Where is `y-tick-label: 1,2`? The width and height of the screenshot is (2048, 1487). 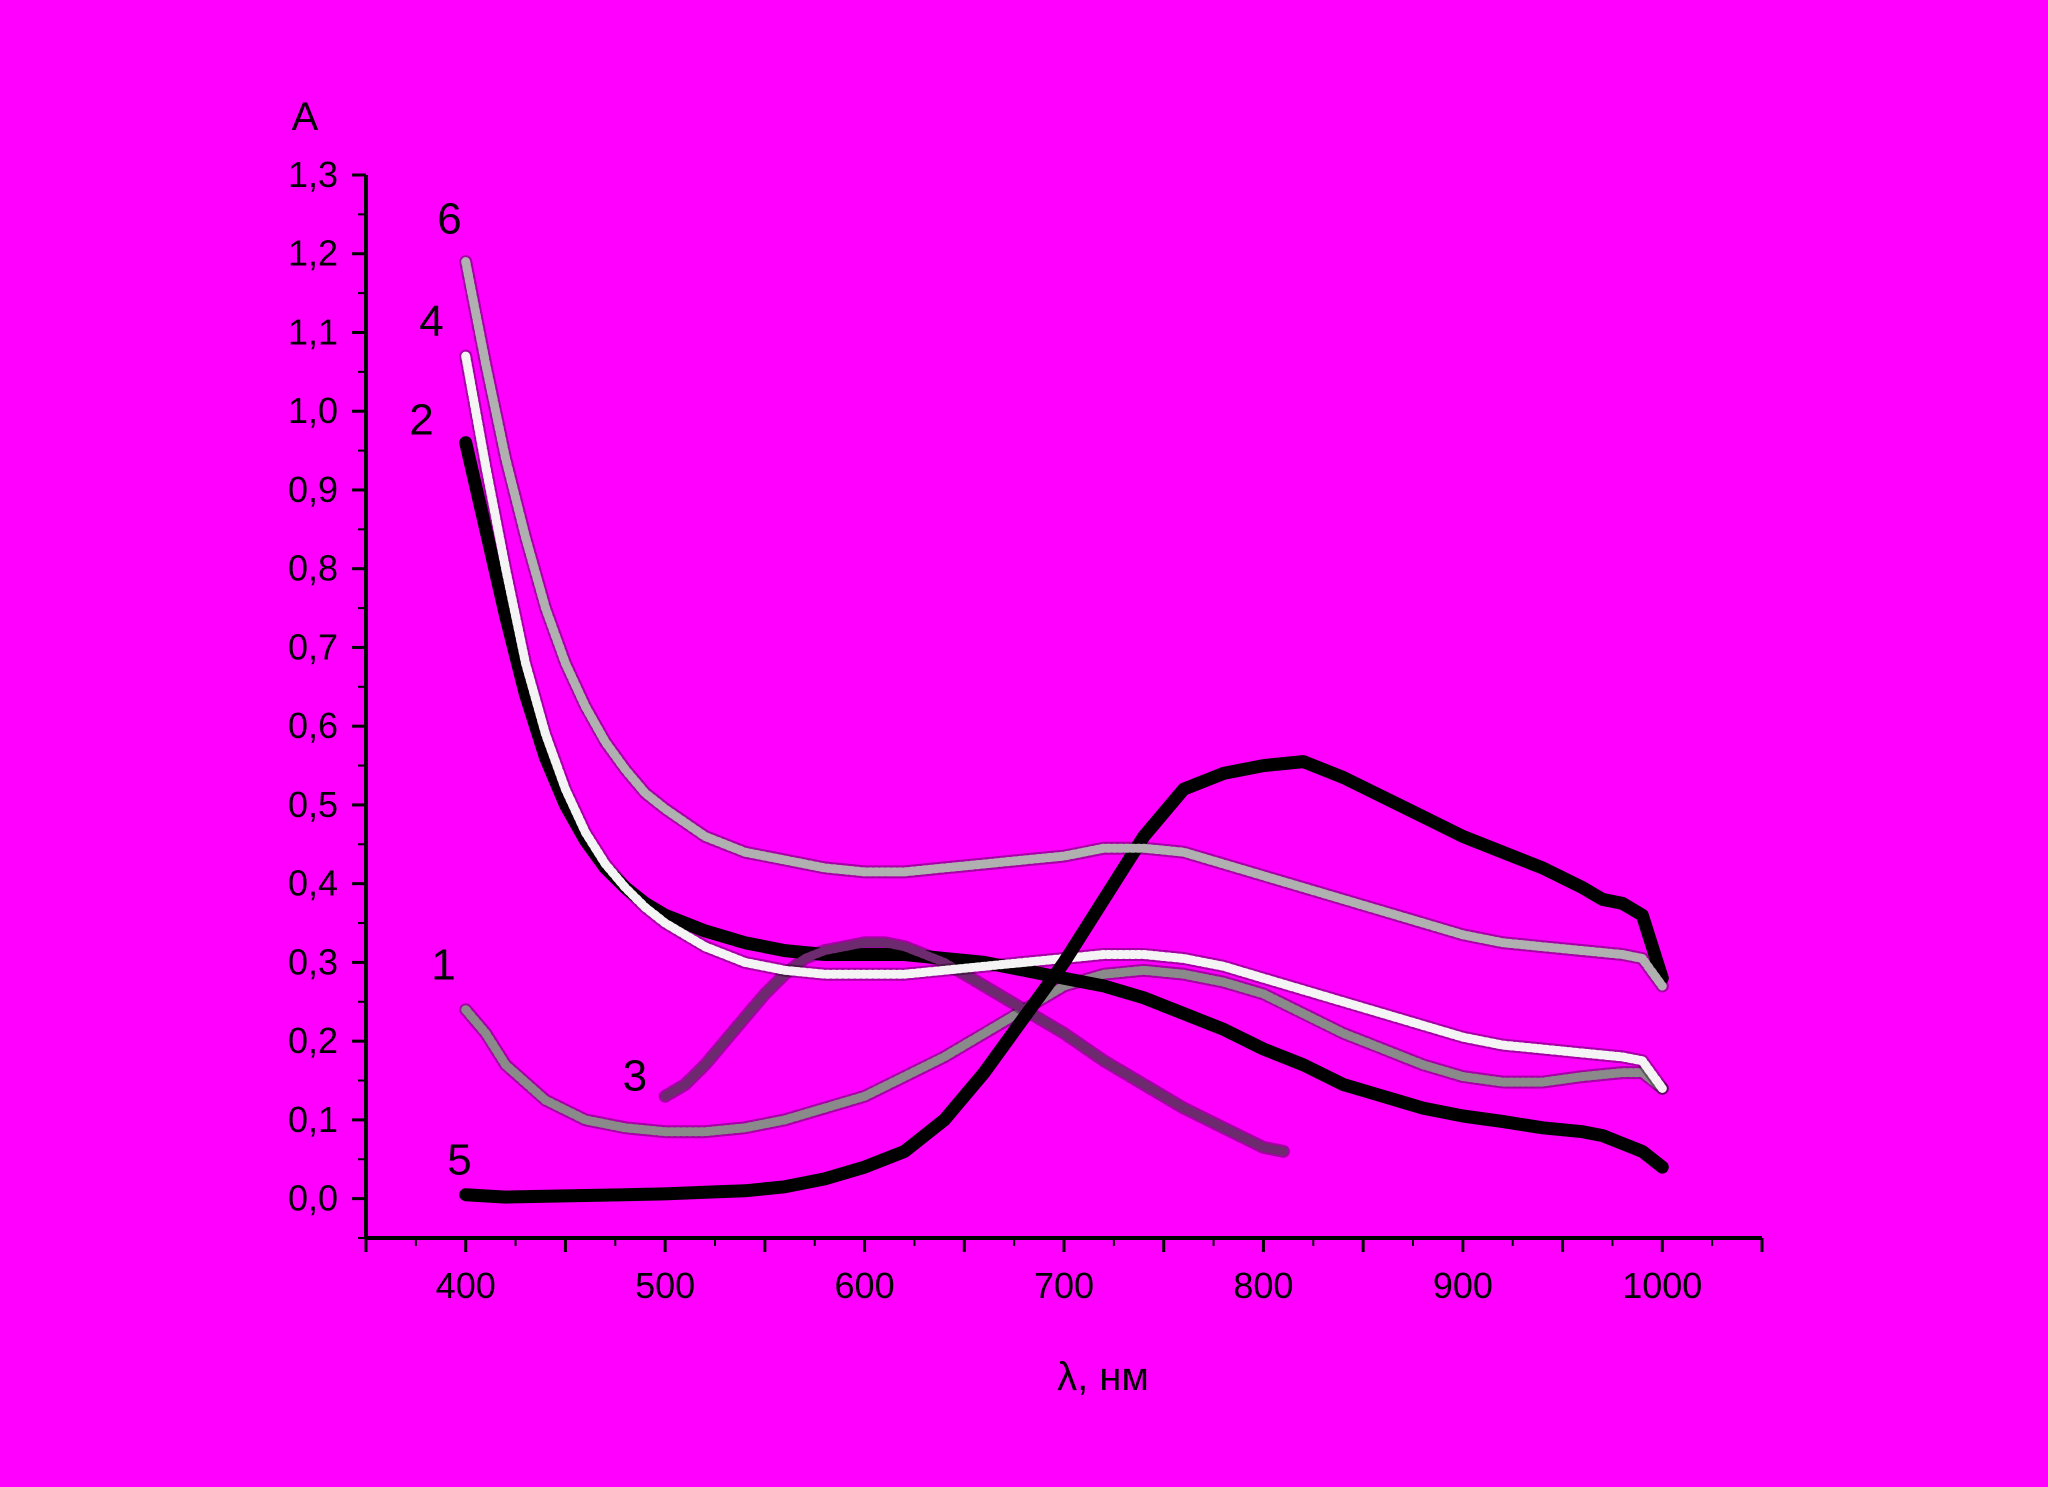
y-tick-label: 1,2 is located at coordinates (313, 253).